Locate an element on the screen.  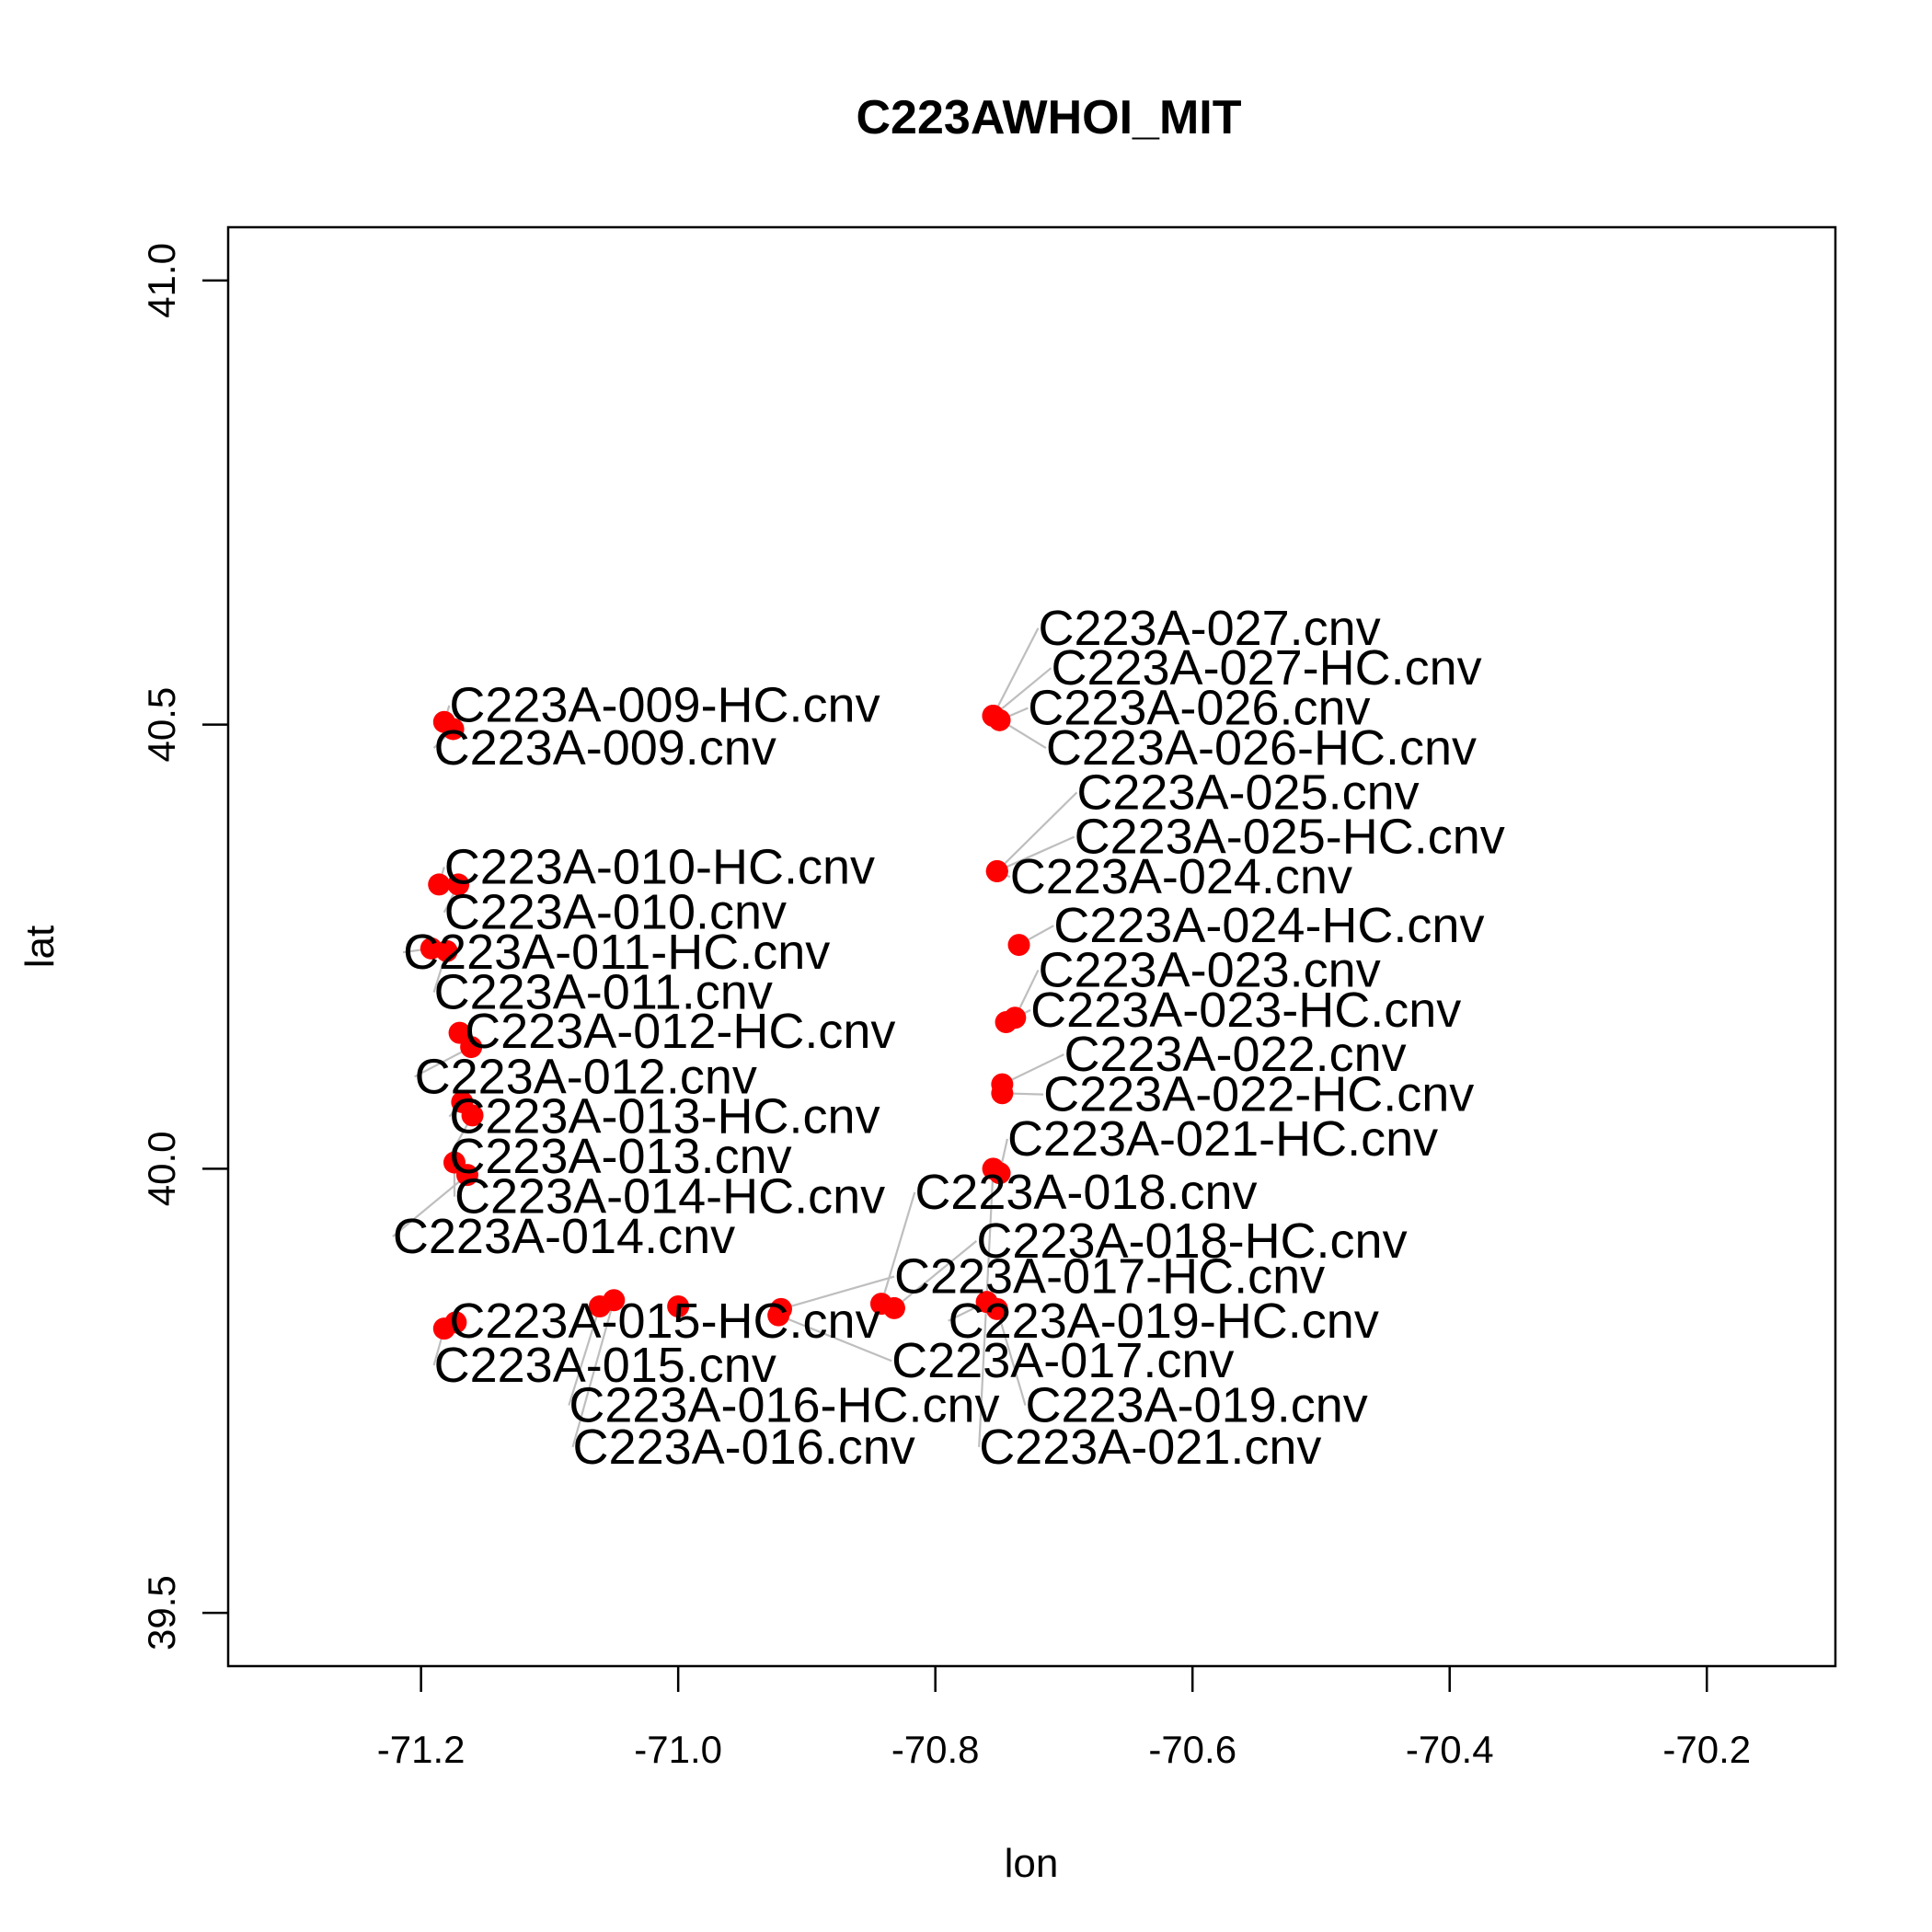
station-label: C223A-009-HC.cnv is located at coordinates (664, 705).